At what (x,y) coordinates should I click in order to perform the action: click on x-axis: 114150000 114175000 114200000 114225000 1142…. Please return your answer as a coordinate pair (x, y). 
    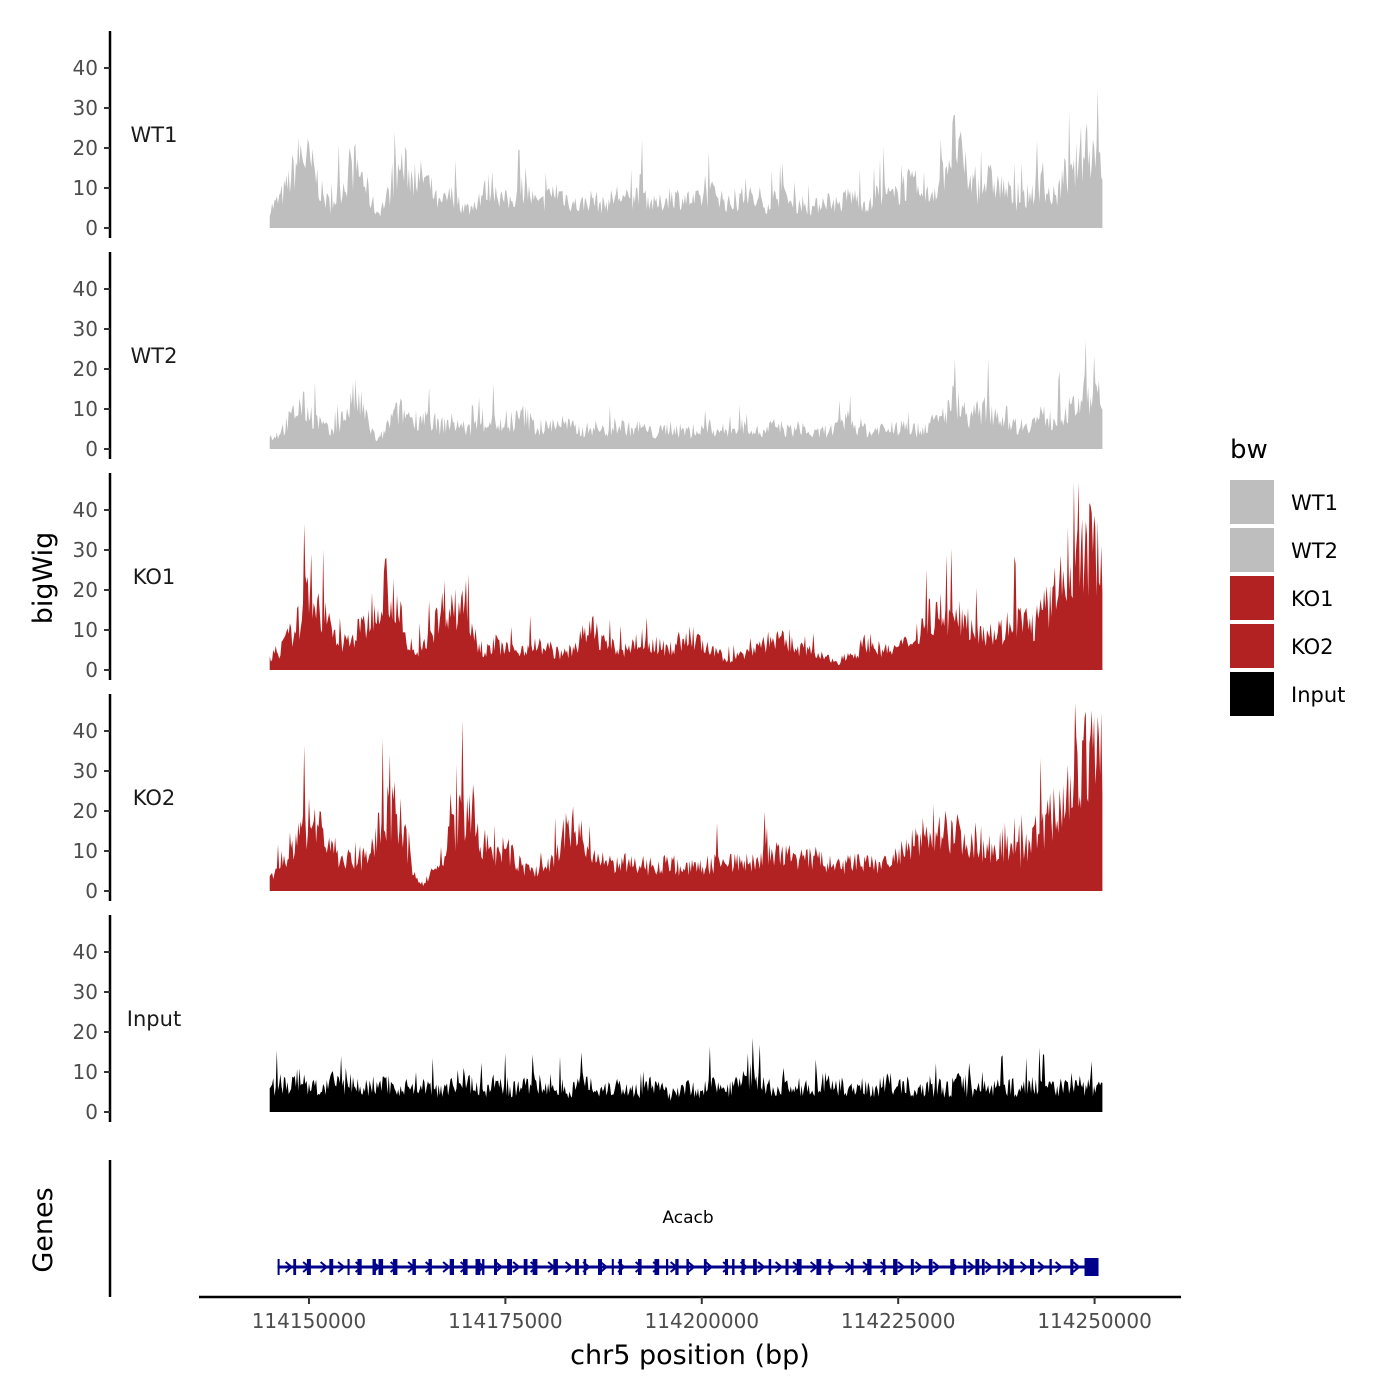
    Looking at the image, I should click on (690, 1314).